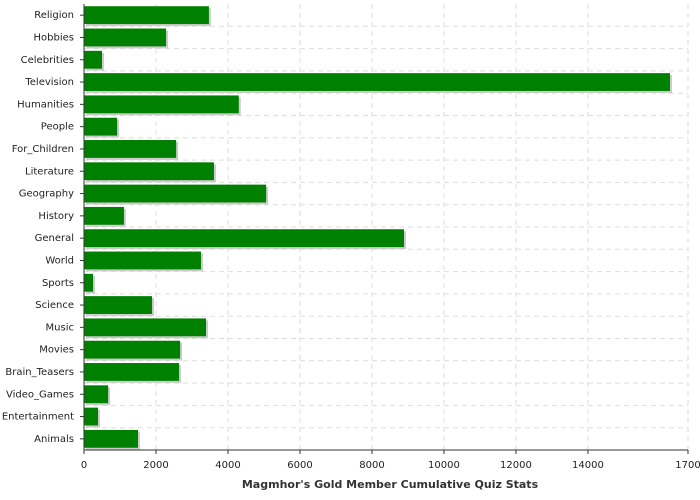 This screenshot has width=700, height=500. I want to click on y-tick-label: Animals, so click(54, 439).